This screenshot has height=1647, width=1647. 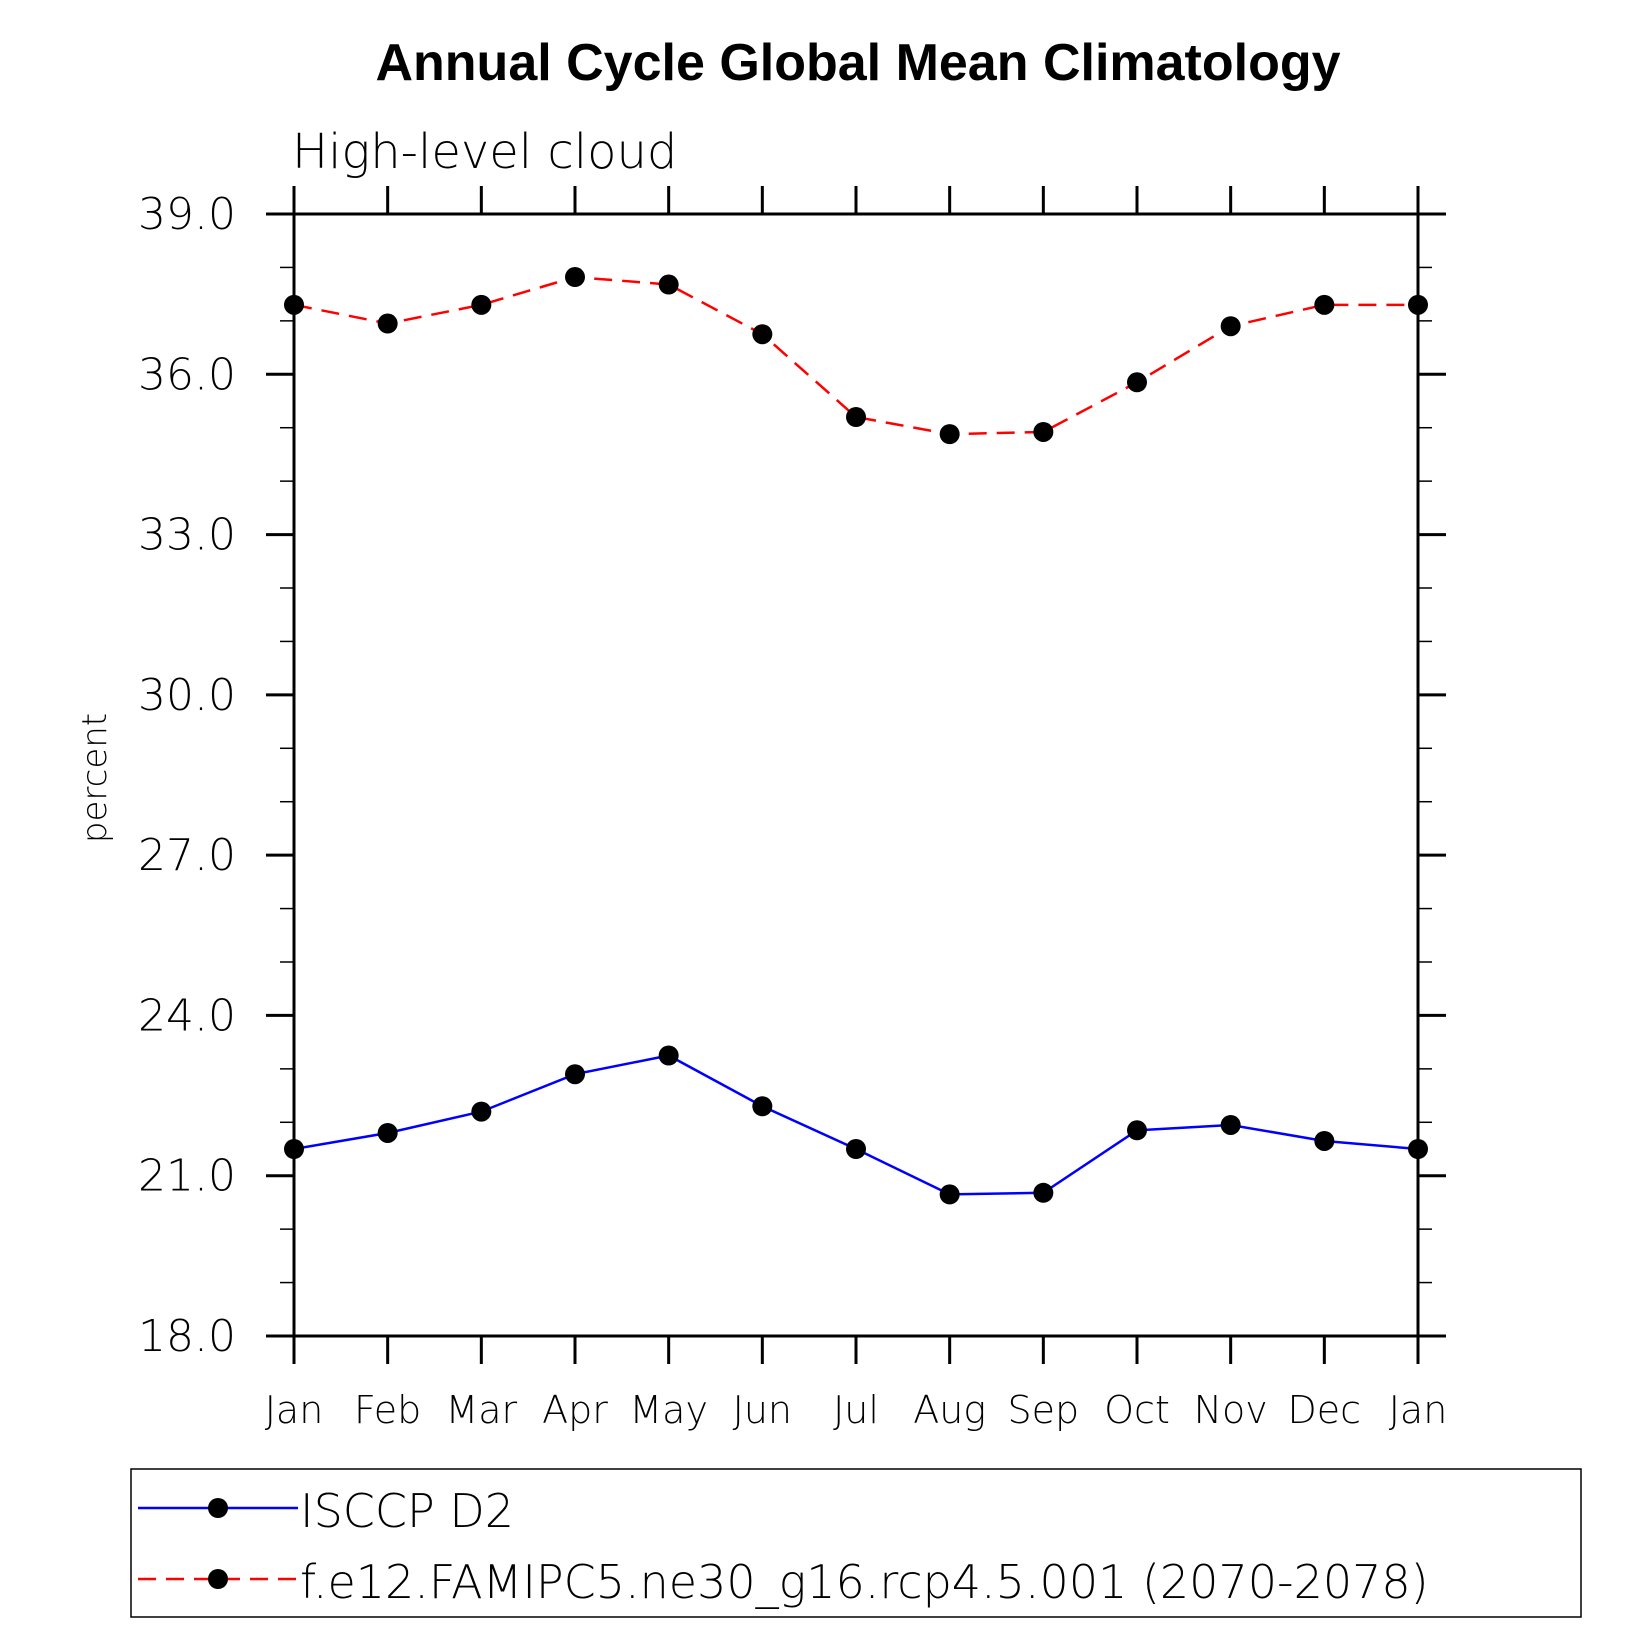 What do you see at coordinates (575, 1410) in the screenshot?
I see `x-tick-label: Apr` at bounding box center [575, 1410].